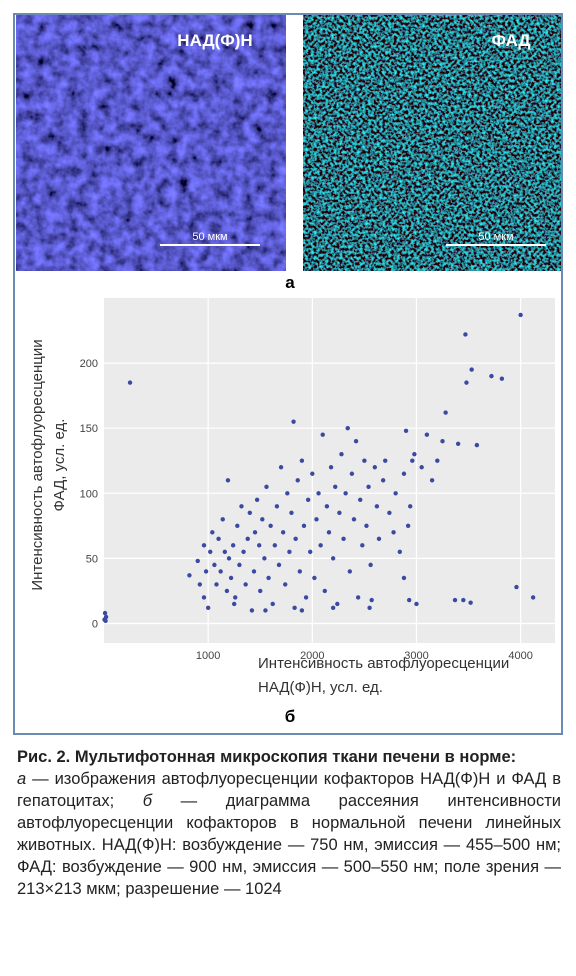 This screenshot has width=576, height=976. I want to click on y-tick-label: 0, so click(95, 624).